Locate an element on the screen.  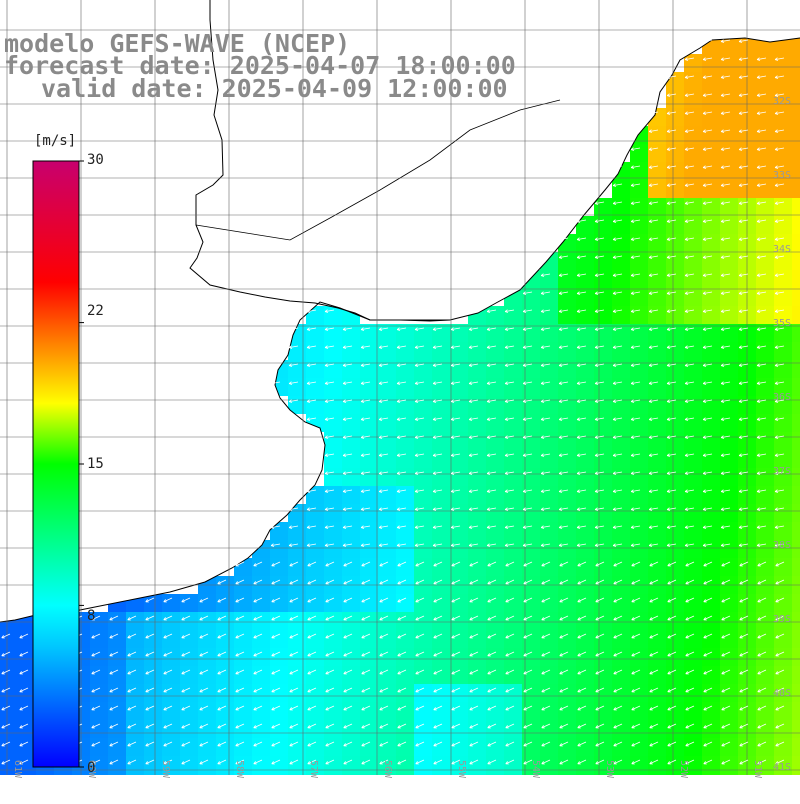
longitude-label: 51W is located at coordinates (757, 769).